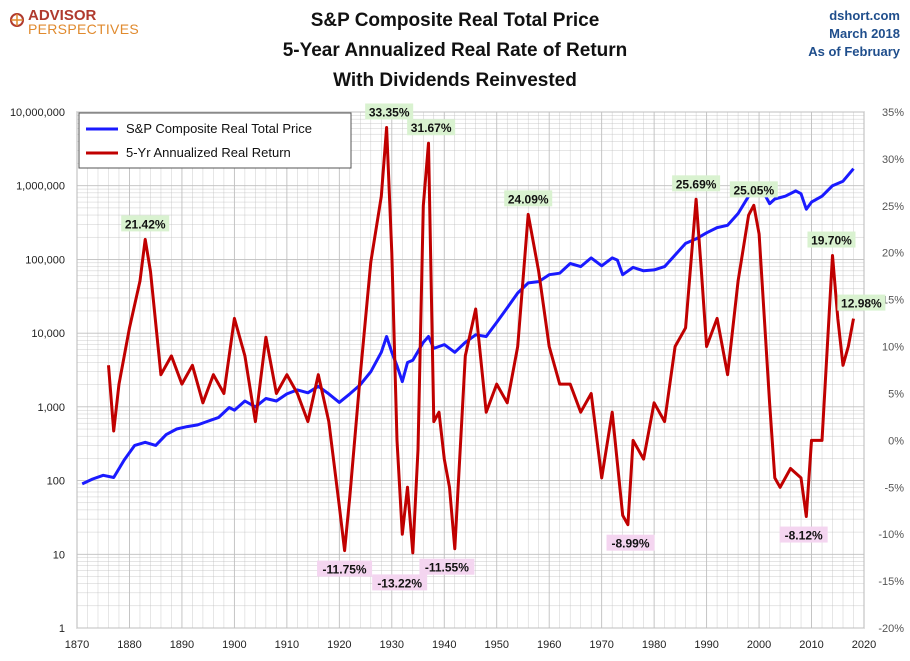 The width and height of the screenshot is (910, 661). I want to click on x-tick-label: 1960, so click(549, 645).